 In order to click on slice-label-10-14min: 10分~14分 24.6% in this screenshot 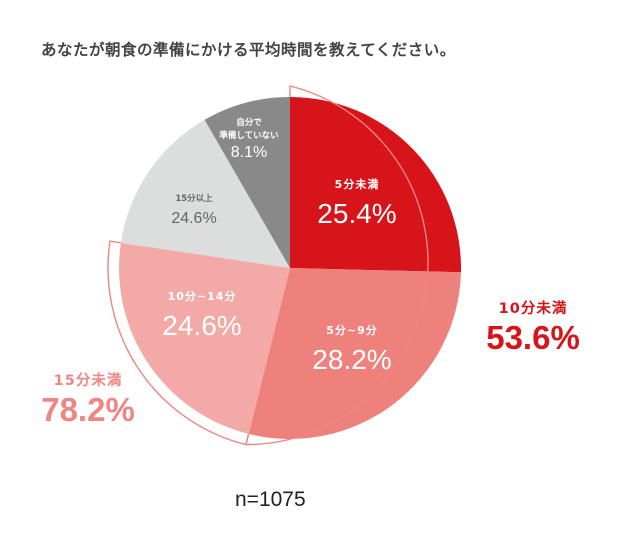, I will do `click(201, 315)`.